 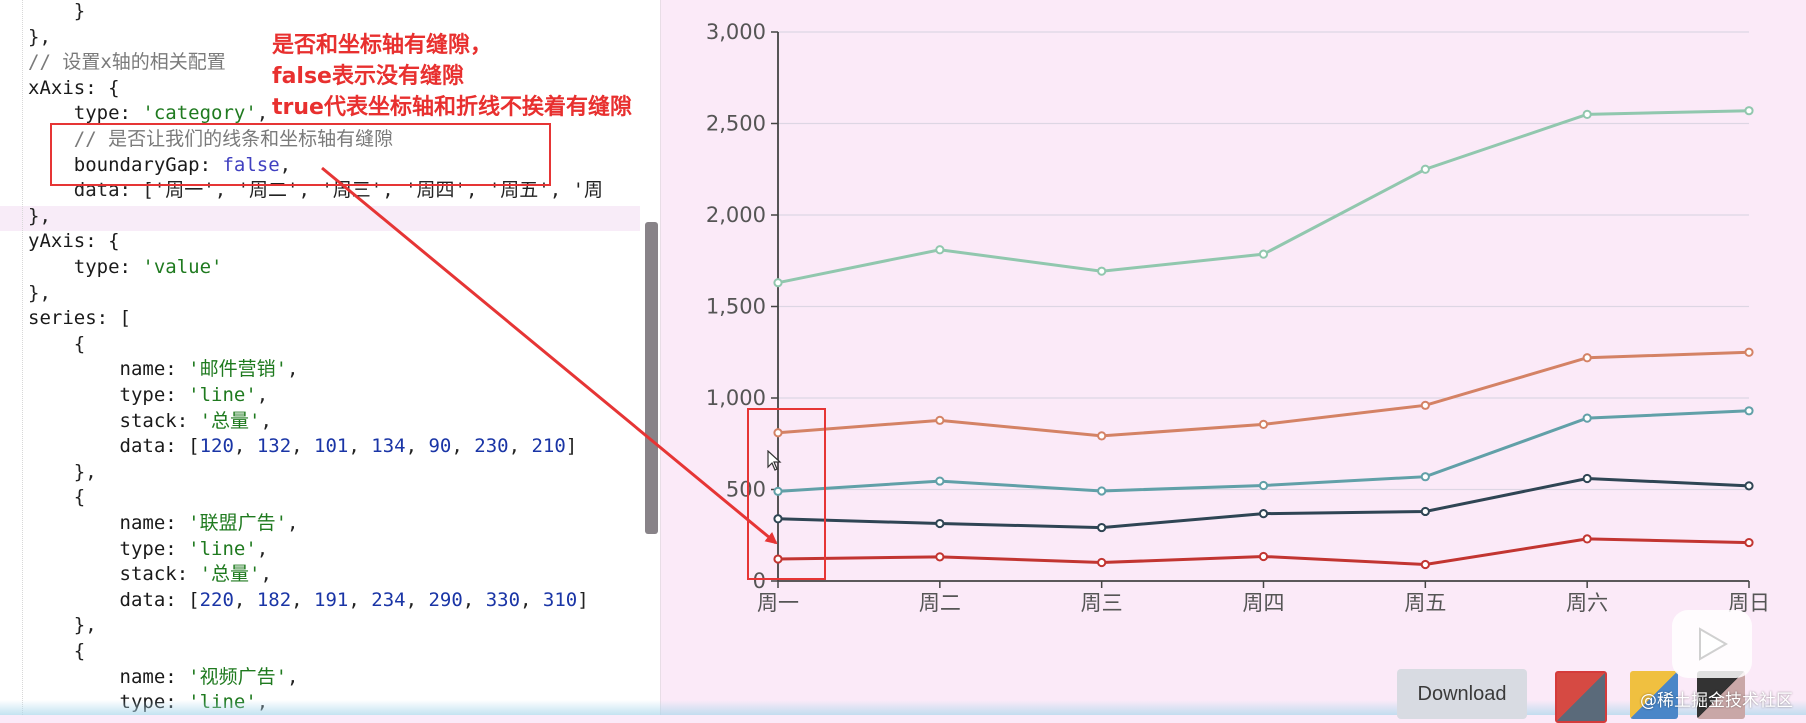 I want to click on code-token: 101, so click(x=331, y=446).